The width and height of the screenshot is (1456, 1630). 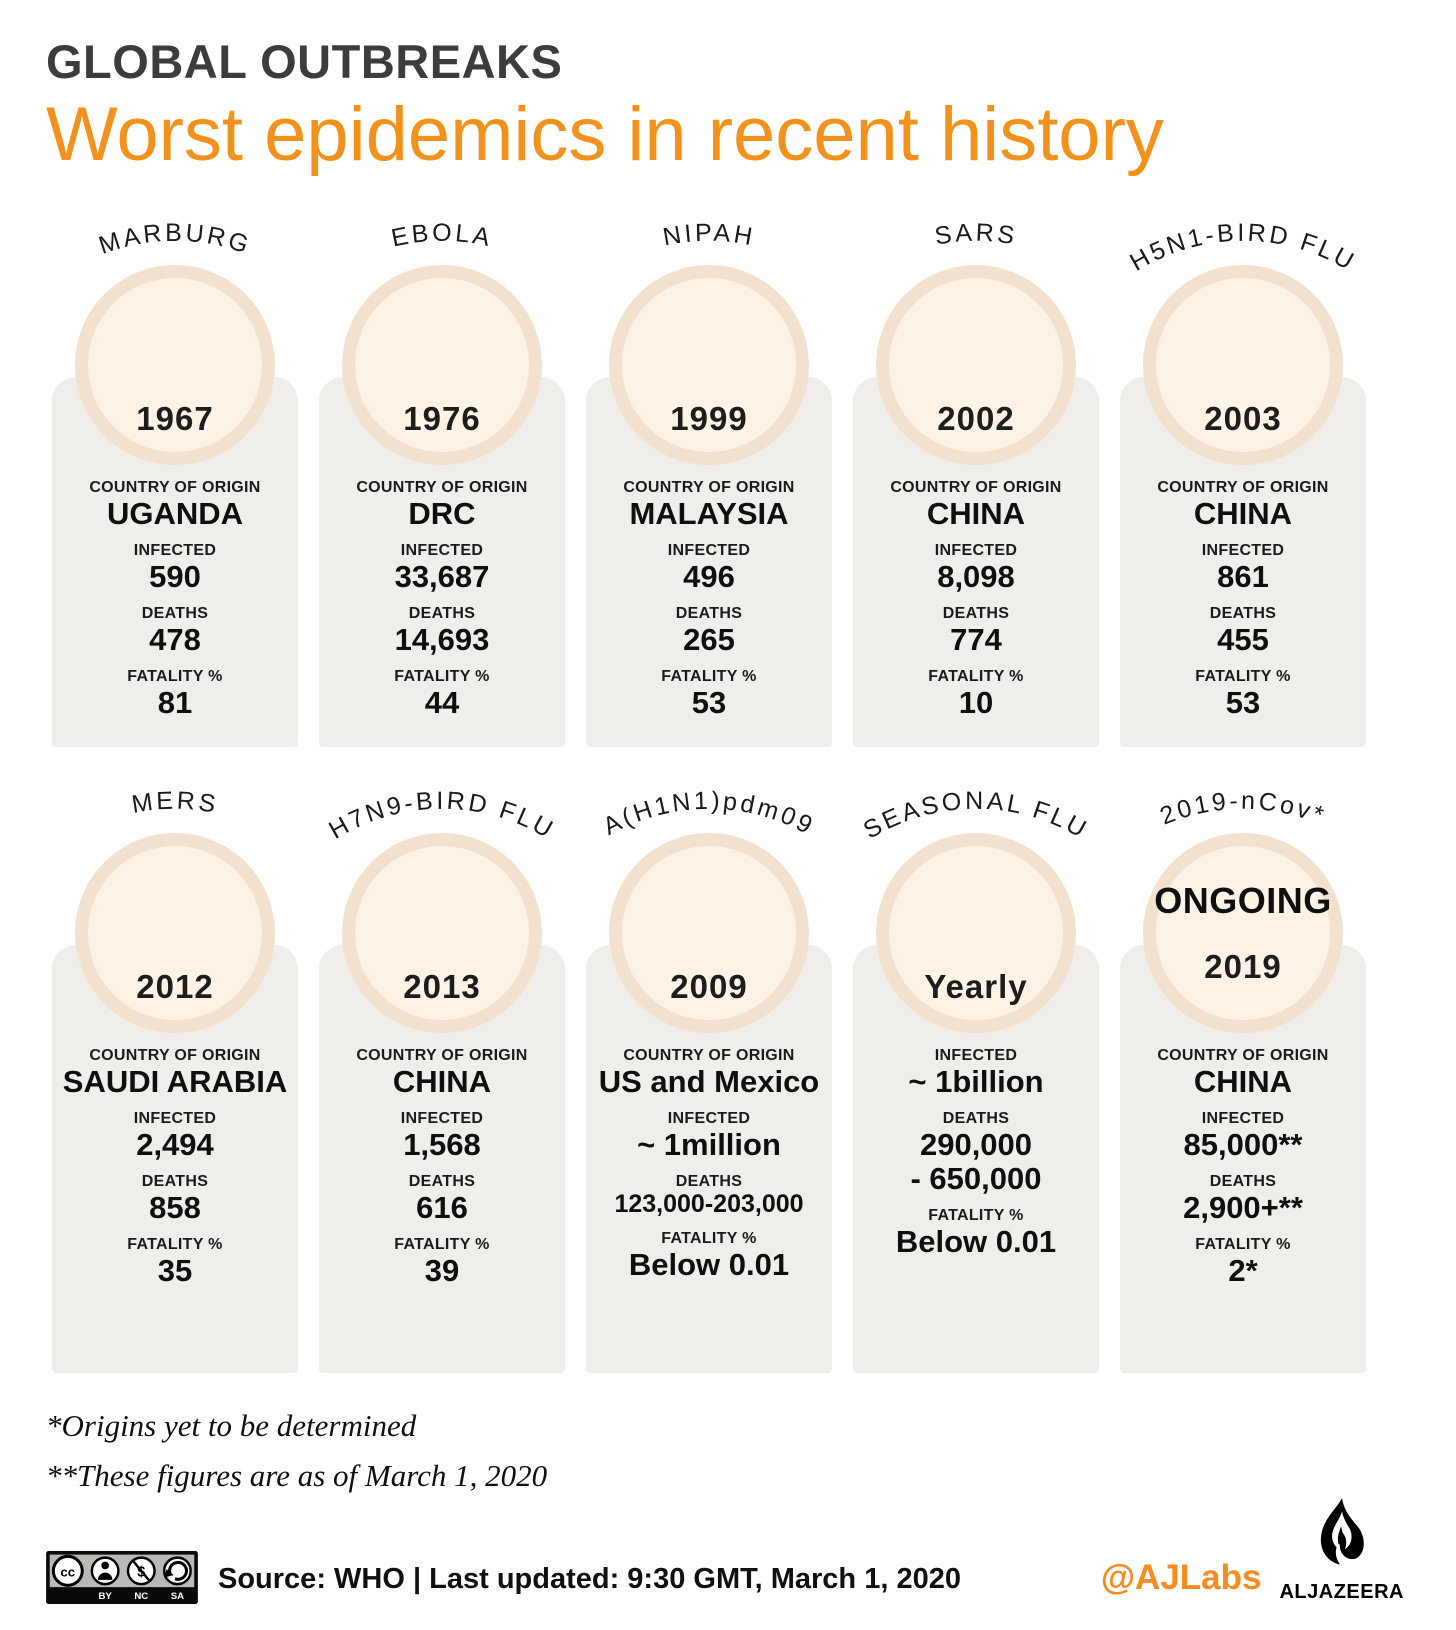 I want to click on disease-name-arc: NIPAH, so click(x=708, y=234).